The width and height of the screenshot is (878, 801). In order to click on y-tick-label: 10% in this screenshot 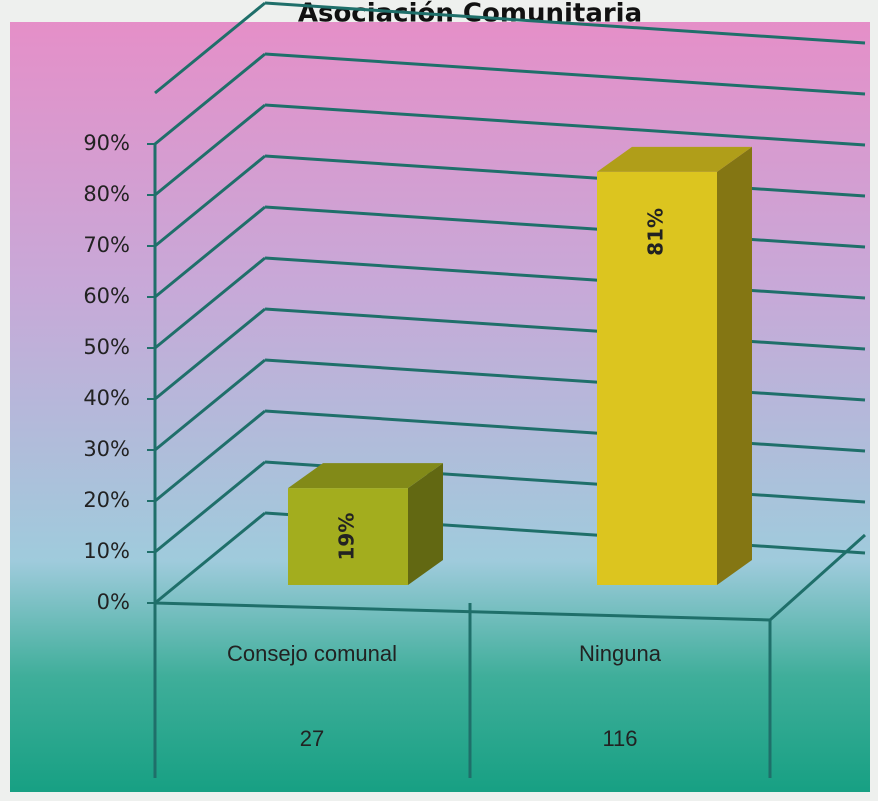, I will do `click(106, 551)`.